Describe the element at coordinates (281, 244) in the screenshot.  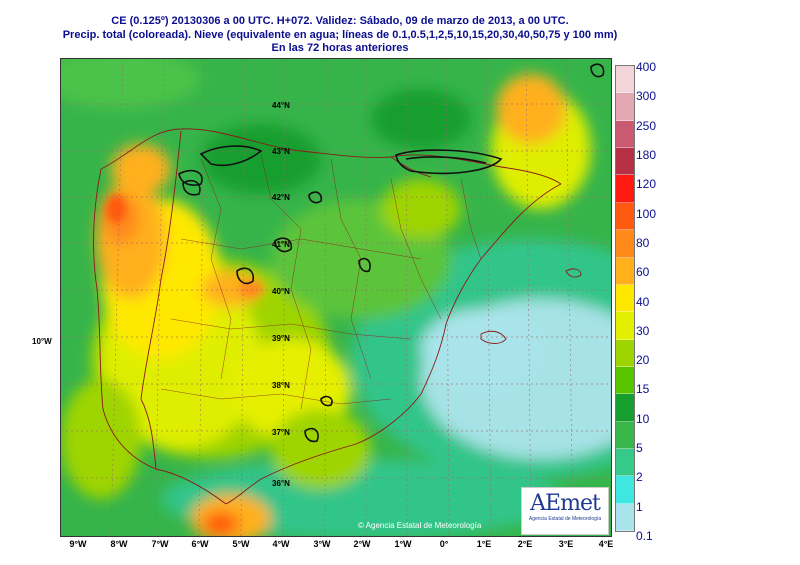
I see `lat-label-41n: 41°N` at that location.